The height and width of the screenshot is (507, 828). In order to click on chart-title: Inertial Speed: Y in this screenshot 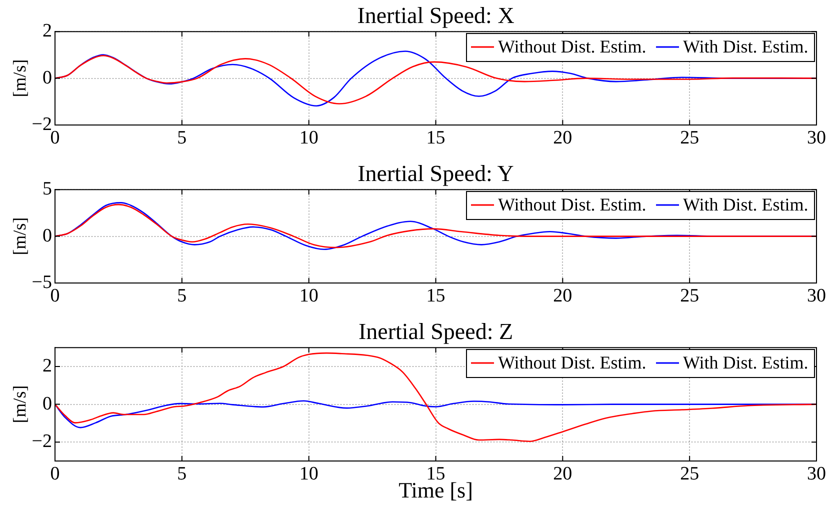, I will do `click(436, 173)`.